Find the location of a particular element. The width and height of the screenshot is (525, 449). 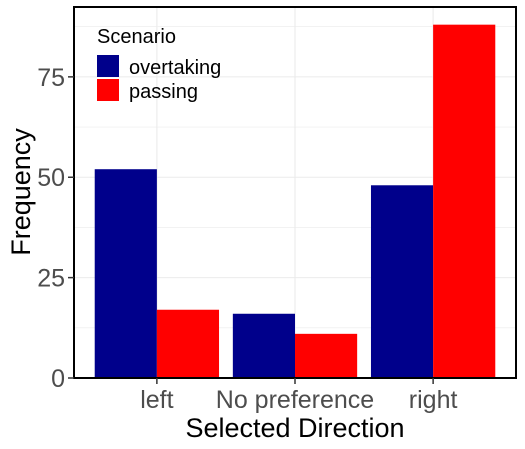

legend-swatch-overtaking is located at coordinates (108, 66).